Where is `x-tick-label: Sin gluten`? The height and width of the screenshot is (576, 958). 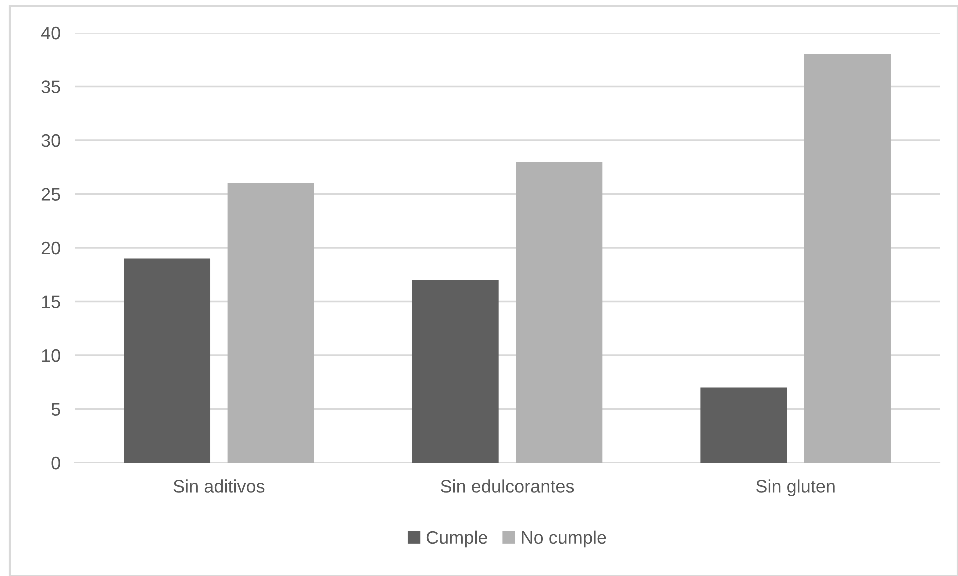
x-tick-label: Sin gluten is located at coordinates (795, 488).